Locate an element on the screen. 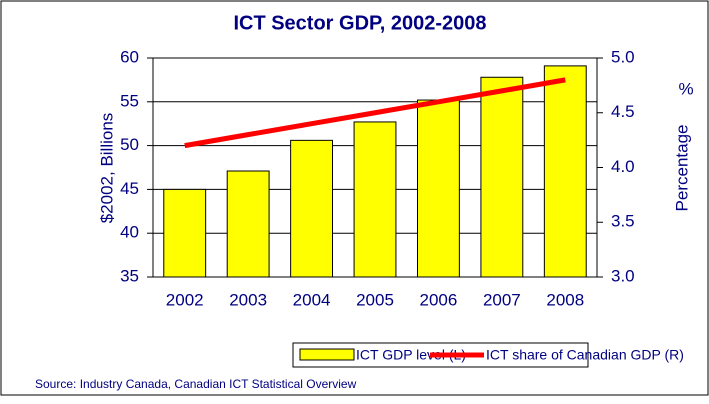 The height and width of the screenshot is (404, 709). y2-axis-label: Percentage is located at coordinates (681, 168).